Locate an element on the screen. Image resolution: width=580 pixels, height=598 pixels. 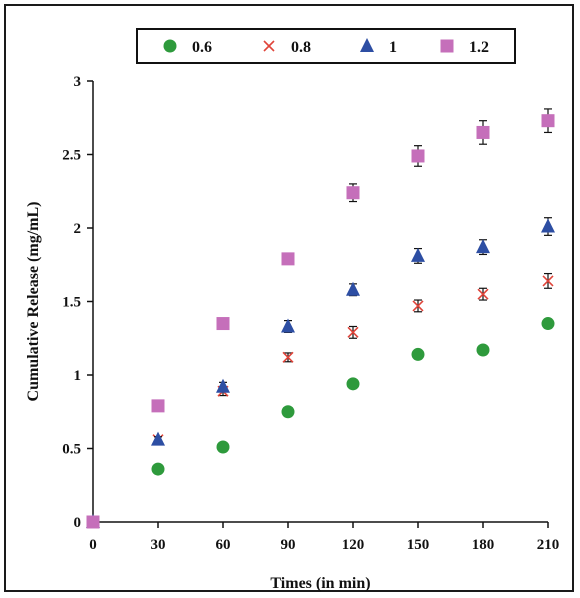
legend-label: 0.8 is located at coordinates (301, 47).